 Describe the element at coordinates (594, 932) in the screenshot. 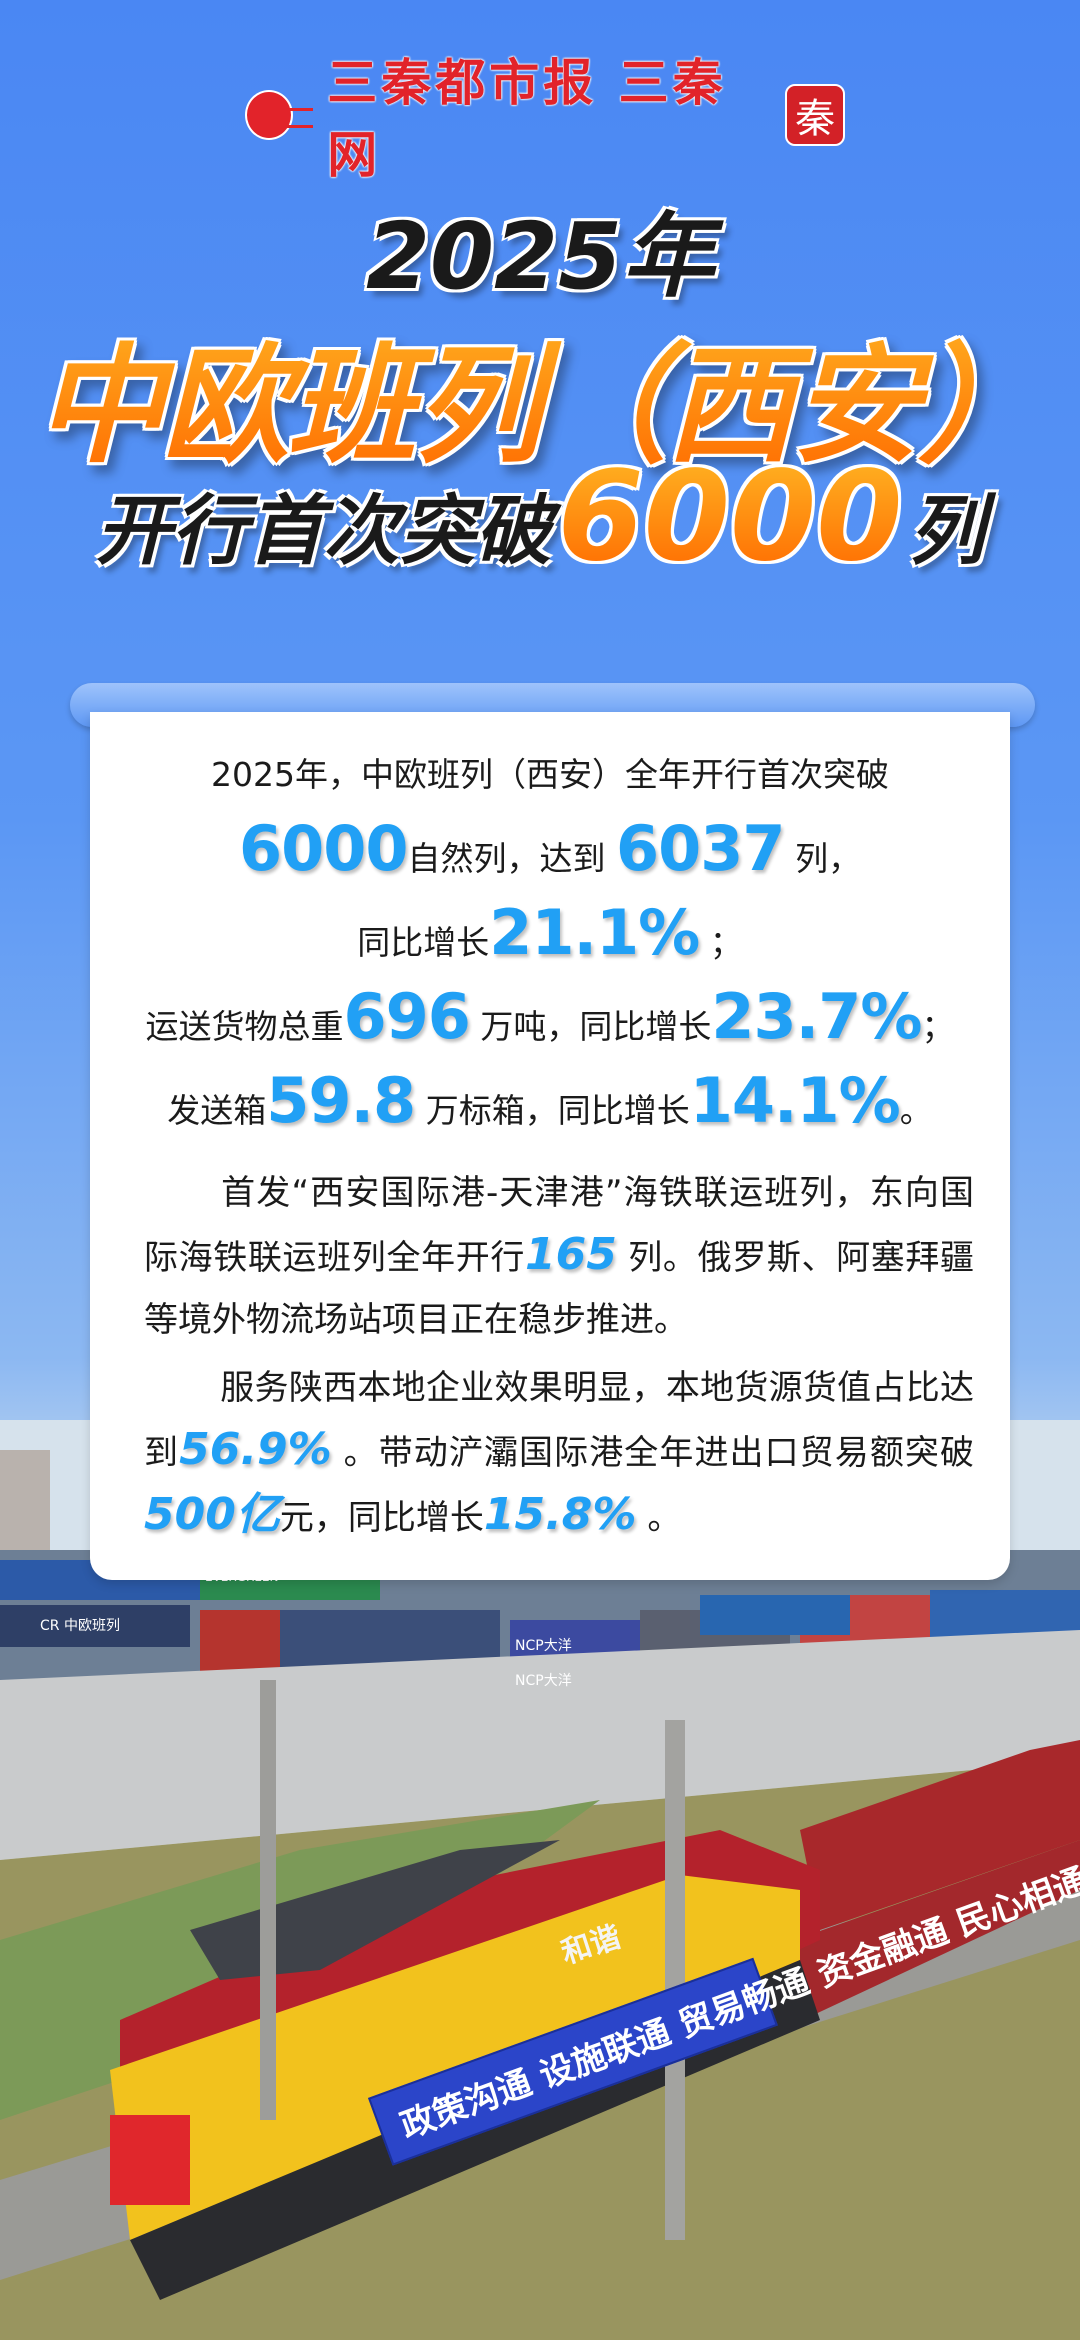

I see `stat-value: 21.1%` at that location.